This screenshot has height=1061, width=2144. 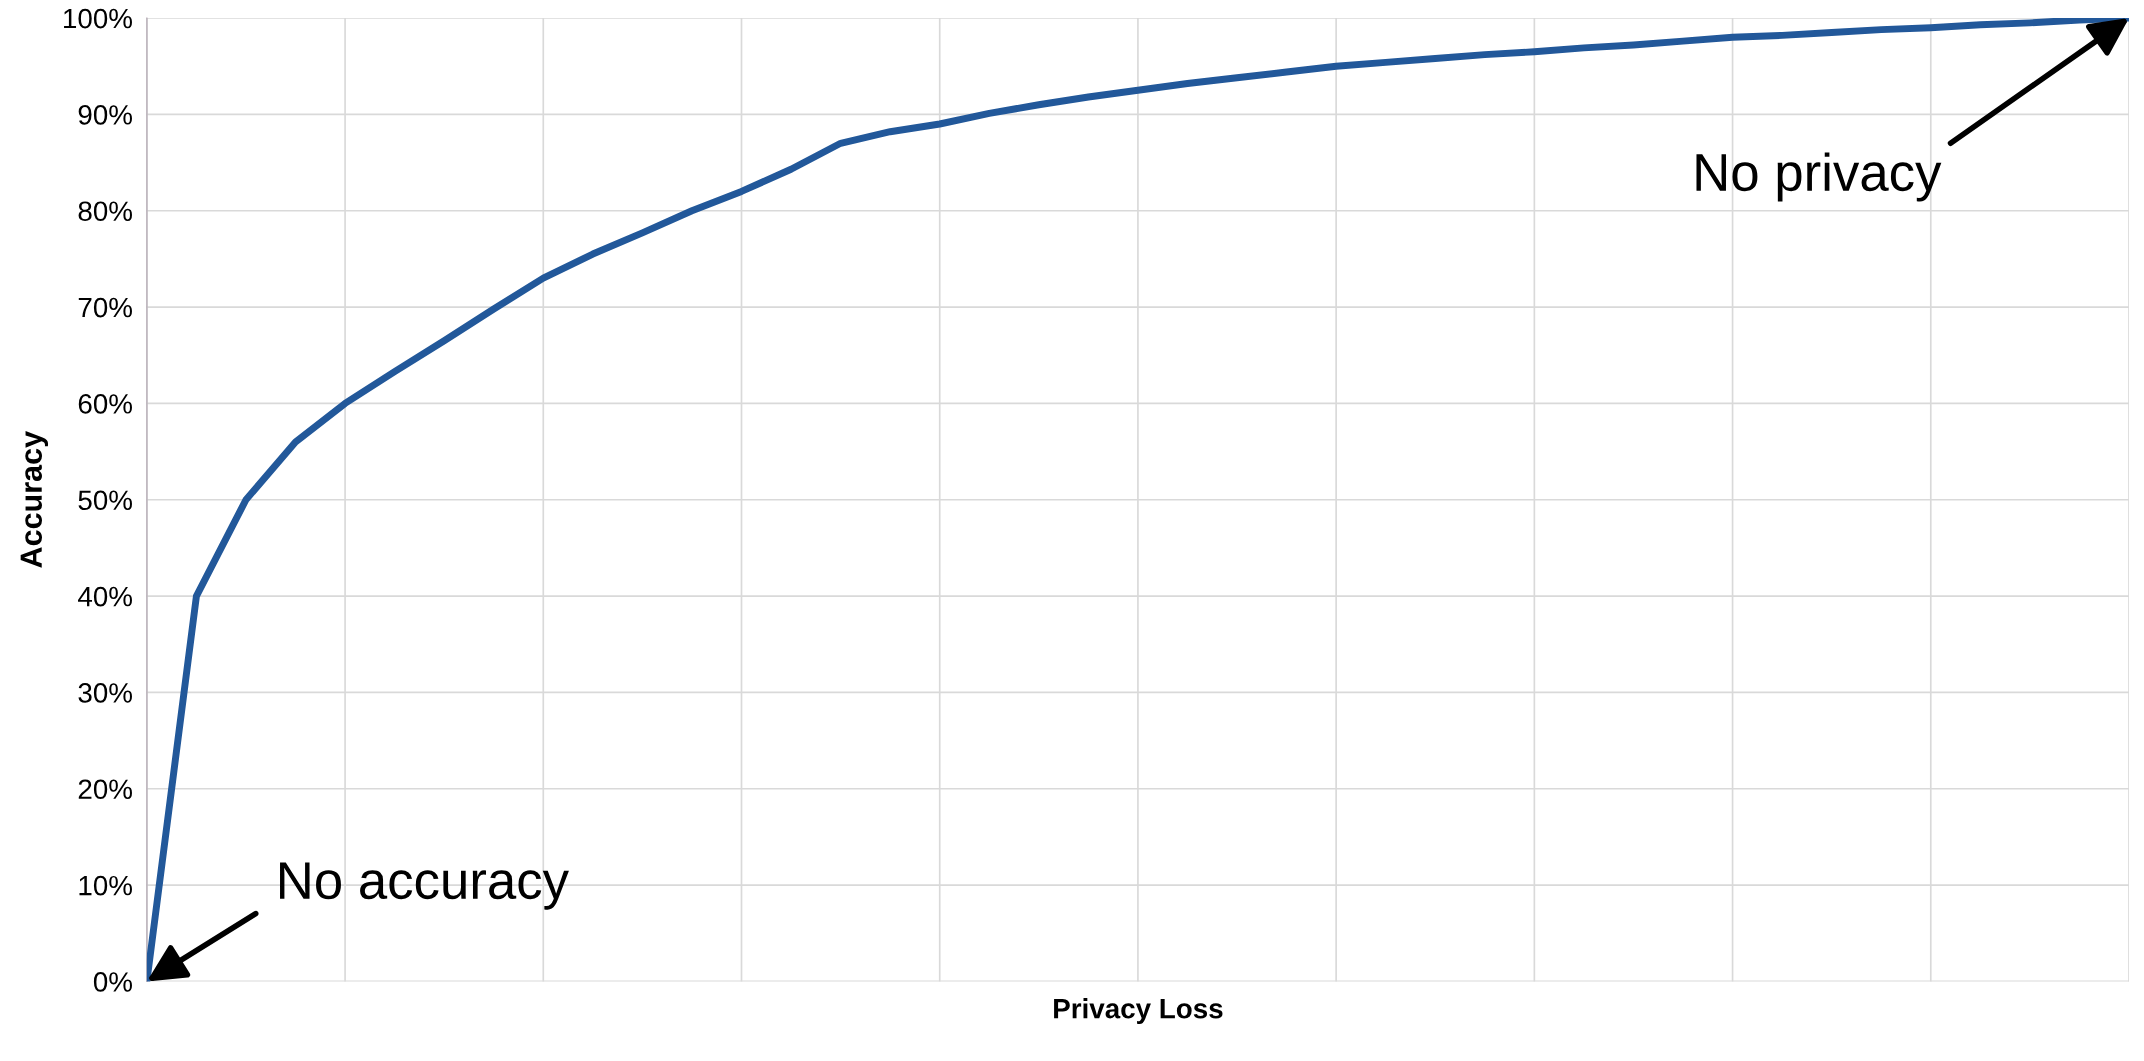 I want to click on annotation: No accuracy, so click(x=424, y=886).